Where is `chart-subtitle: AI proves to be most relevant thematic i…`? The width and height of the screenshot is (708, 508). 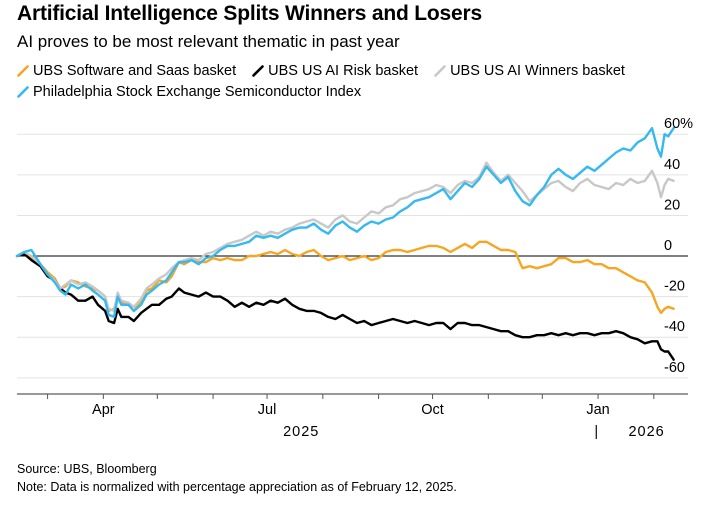
chart-subtitle: AI proves to be most relevant thematic i… is located at coordinates (208, 41).